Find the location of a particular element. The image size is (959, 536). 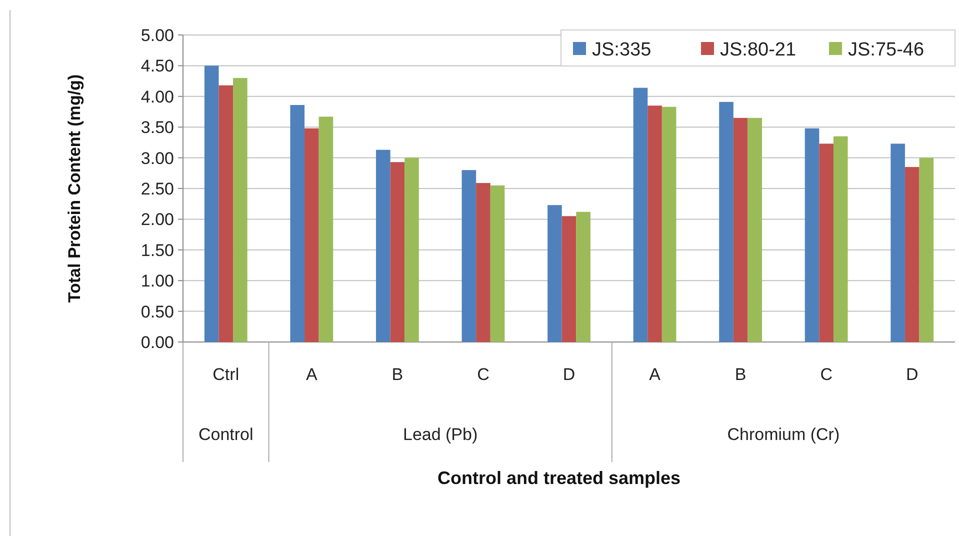

y-axis-title: Total Protein Content (mg/g) is located at coordinates (74, 188).